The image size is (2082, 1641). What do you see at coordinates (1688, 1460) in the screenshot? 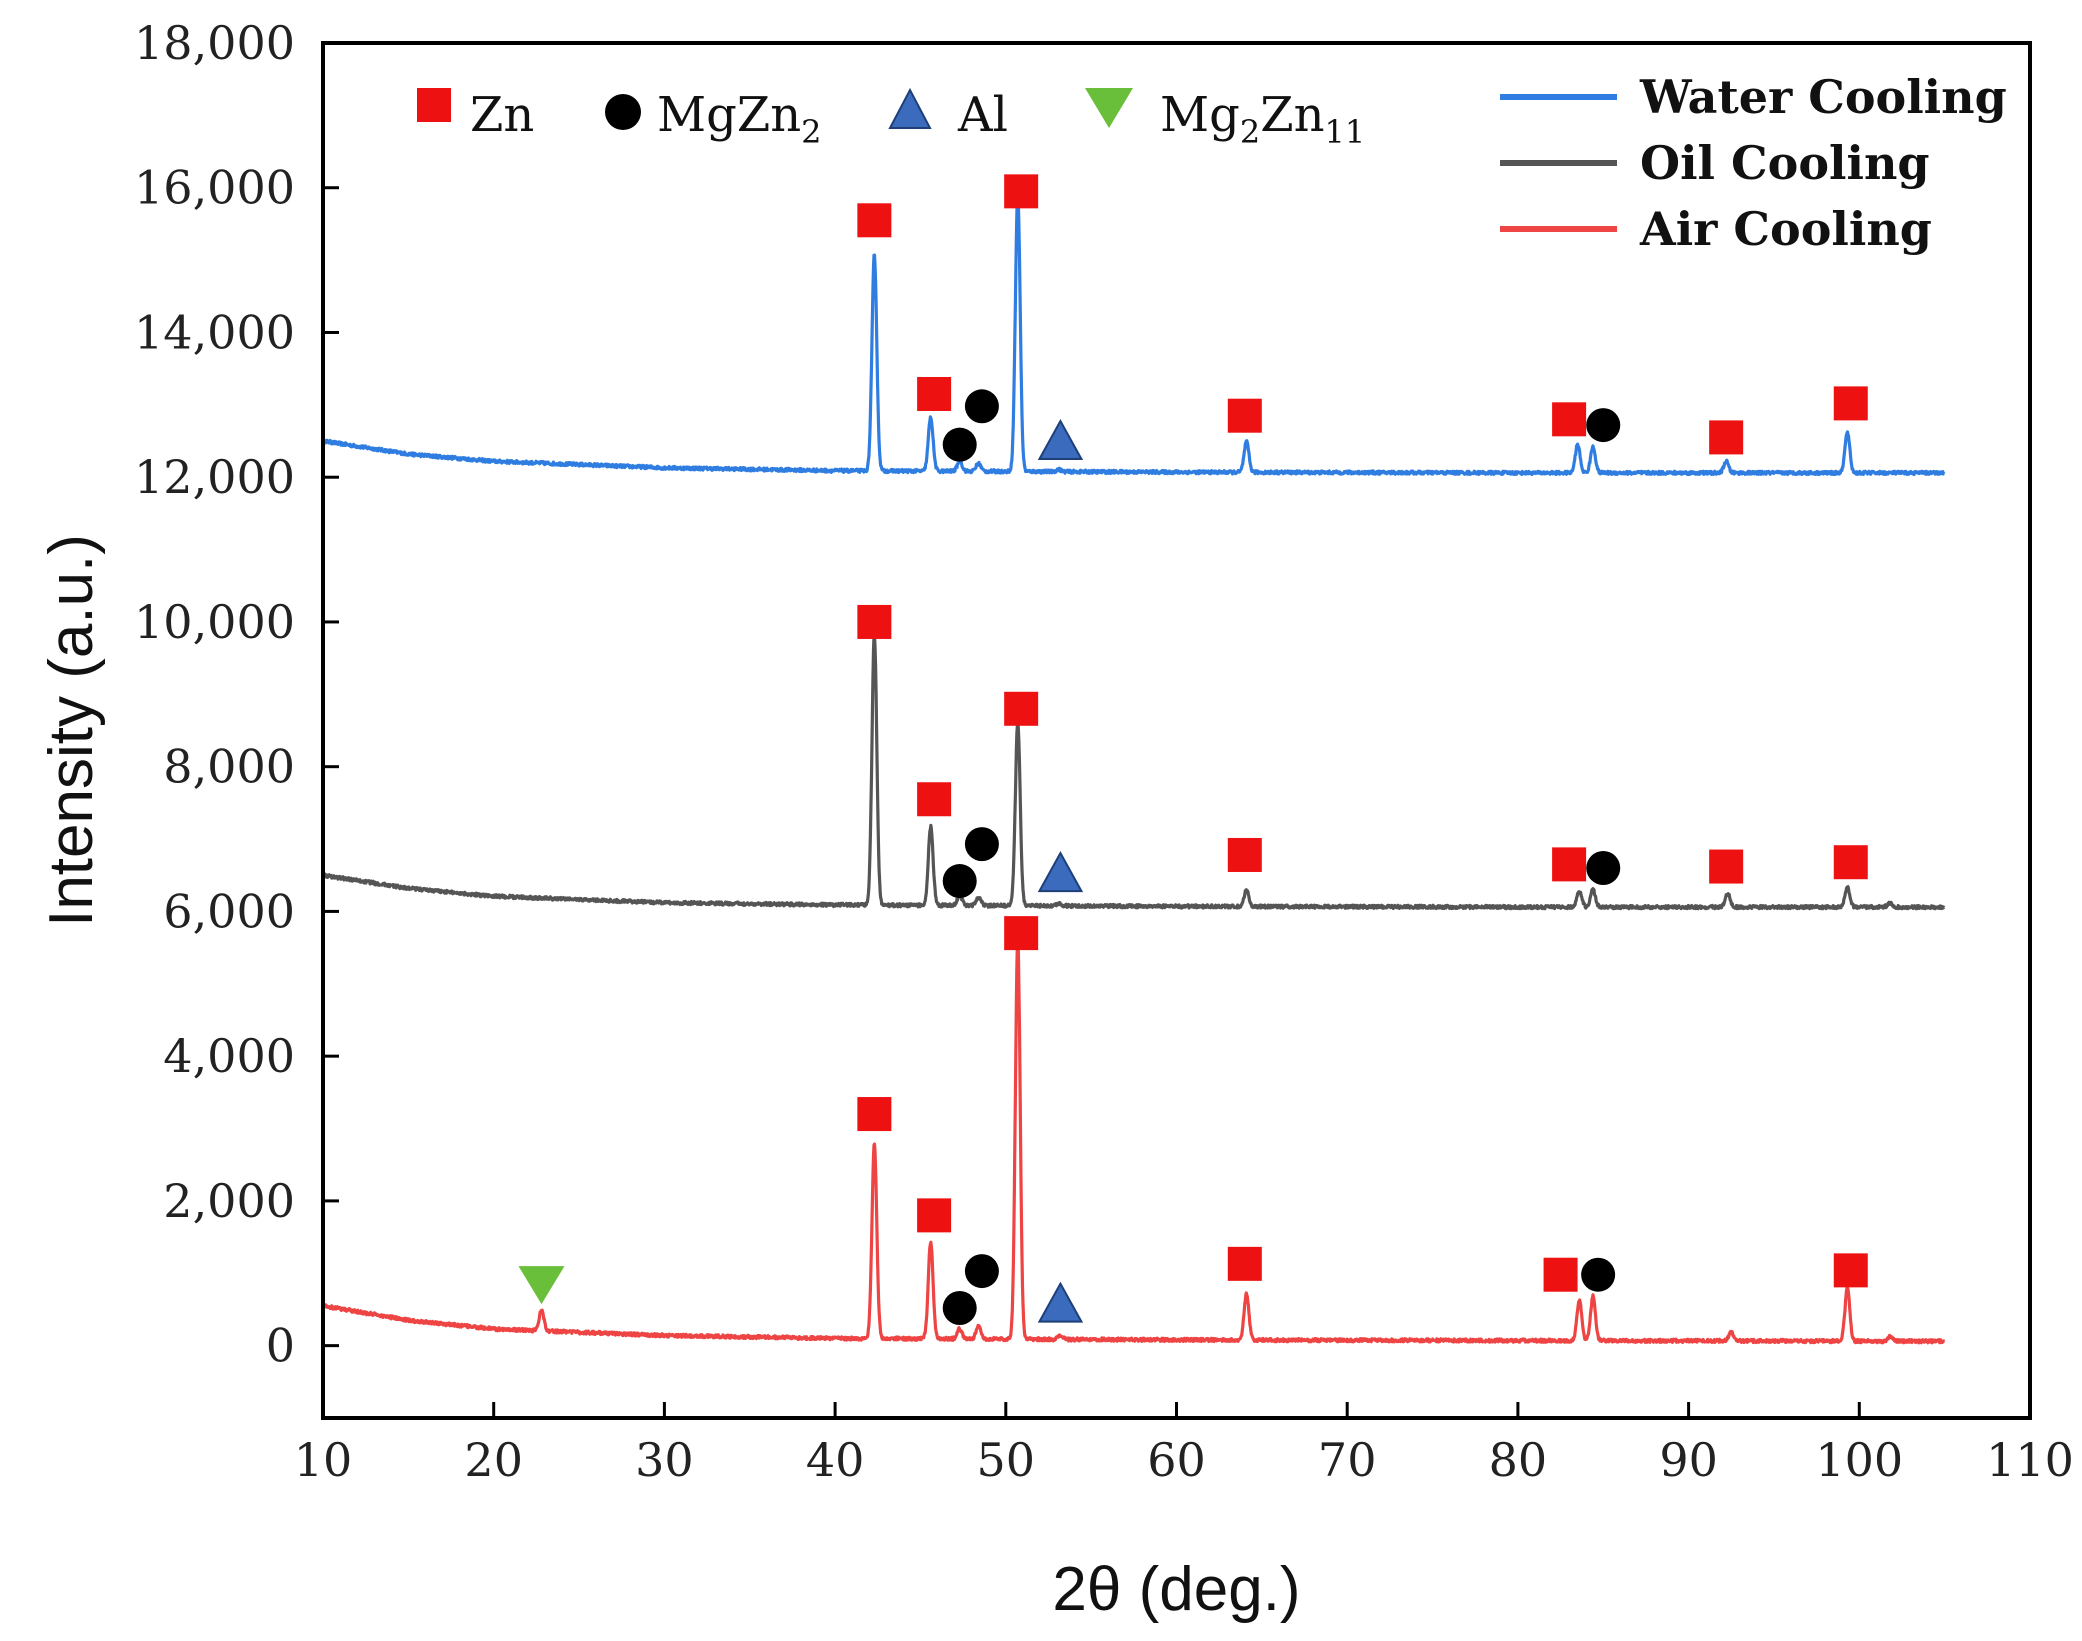
I see `x-tick-label: 90` at bounding box center [1688, 1460].